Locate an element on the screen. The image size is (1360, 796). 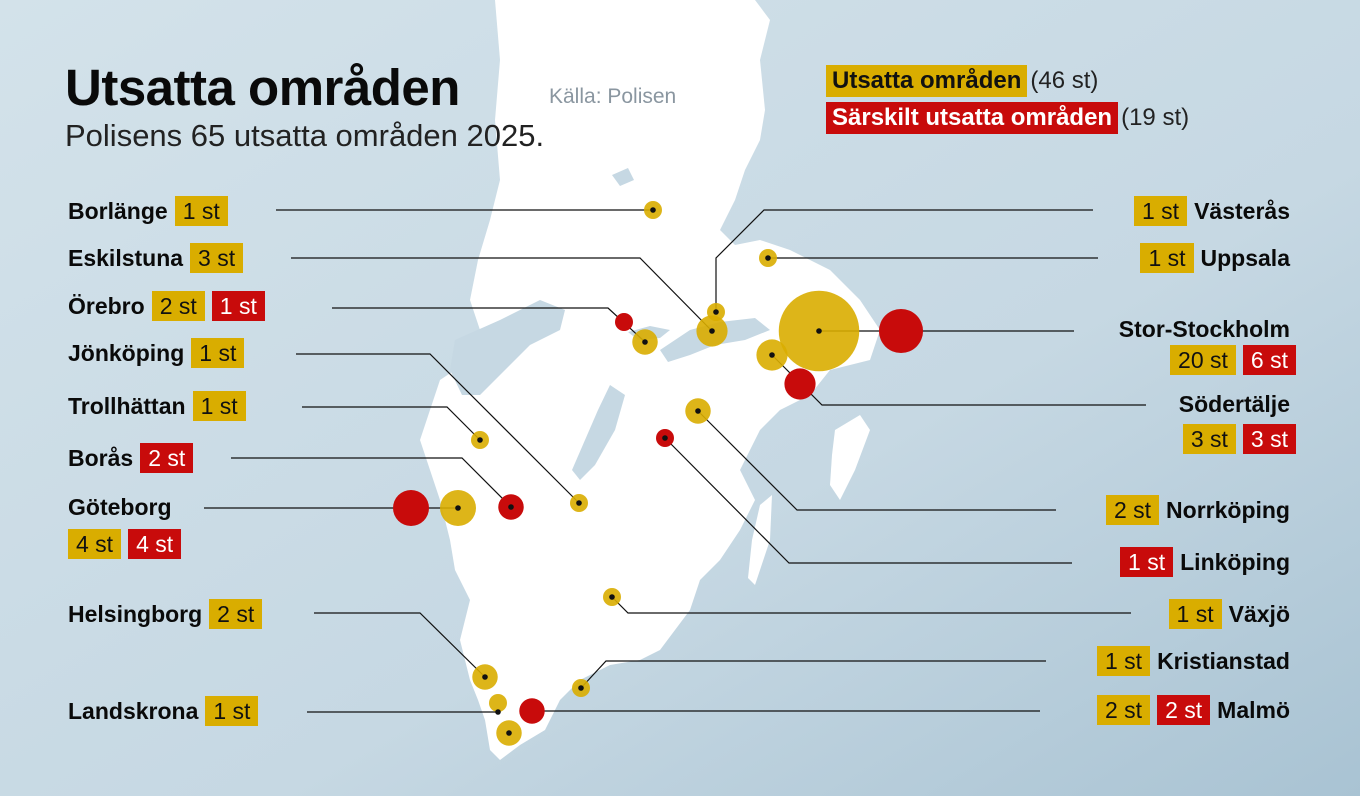
connector-vasteras is located at coordinates (904, 260).